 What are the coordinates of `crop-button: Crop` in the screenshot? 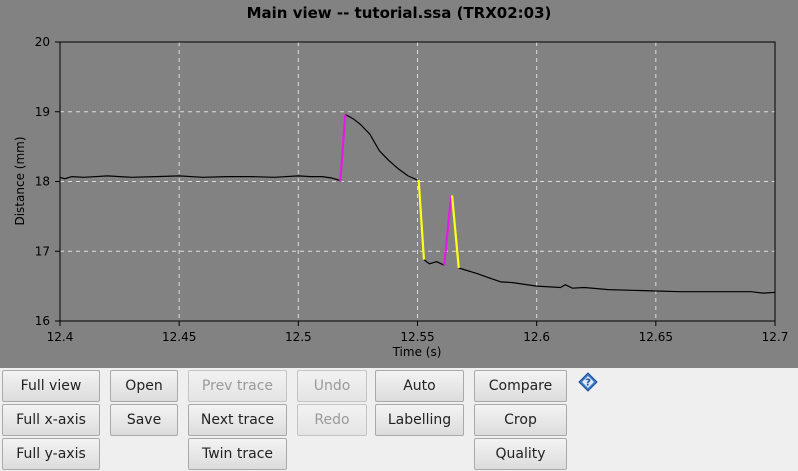 It's located at (520, 420).